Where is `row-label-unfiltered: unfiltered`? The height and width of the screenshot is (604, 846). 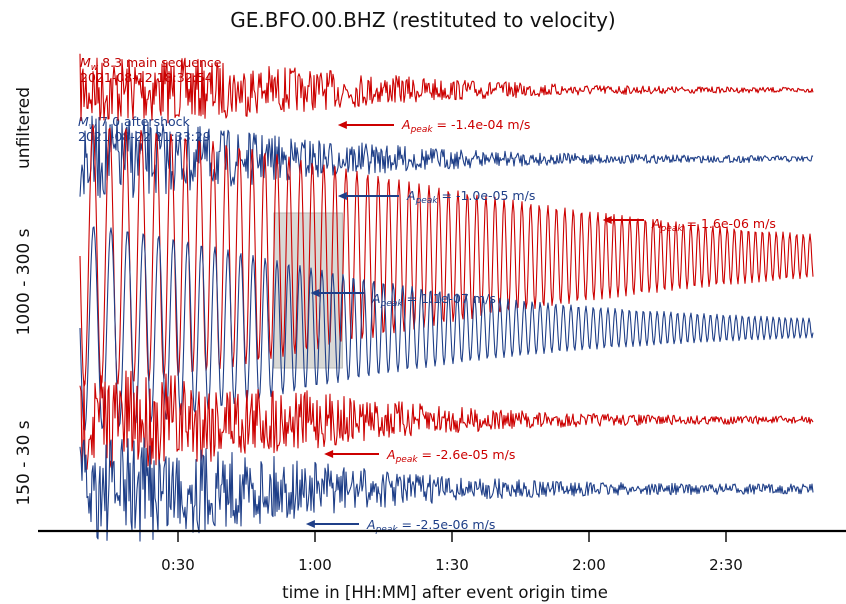
row-label-unfiltered: unfiltered is located at coordinates (24, 128).